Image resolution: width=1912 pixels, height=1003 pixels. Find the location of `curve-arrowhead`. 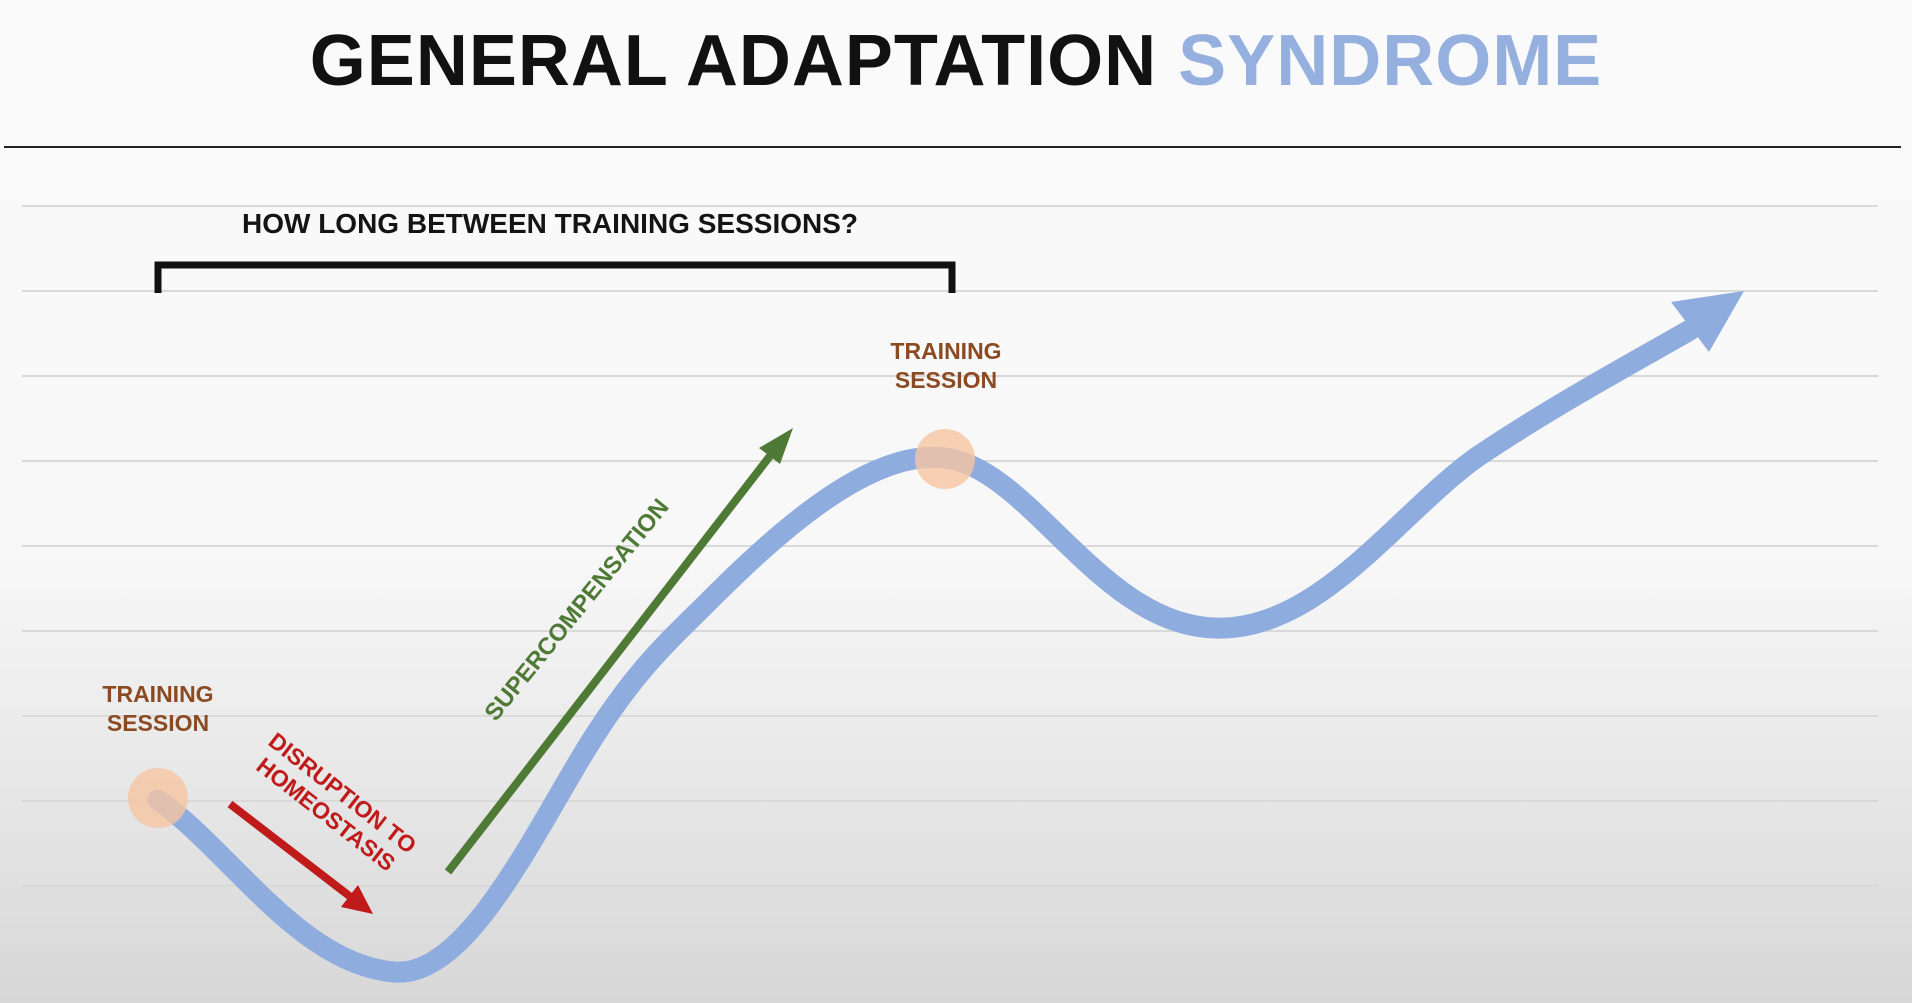

curve-arrowhead is located at coordinates (1707, 321).